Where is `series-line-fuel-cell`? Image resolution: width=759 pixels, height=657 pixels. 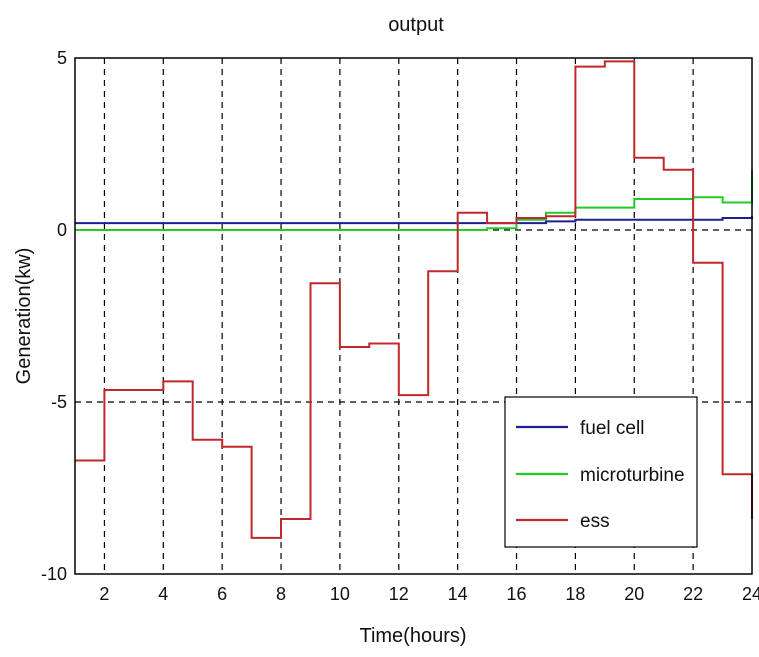
series-line-fuel-cell is located at coordinates (414, 220).